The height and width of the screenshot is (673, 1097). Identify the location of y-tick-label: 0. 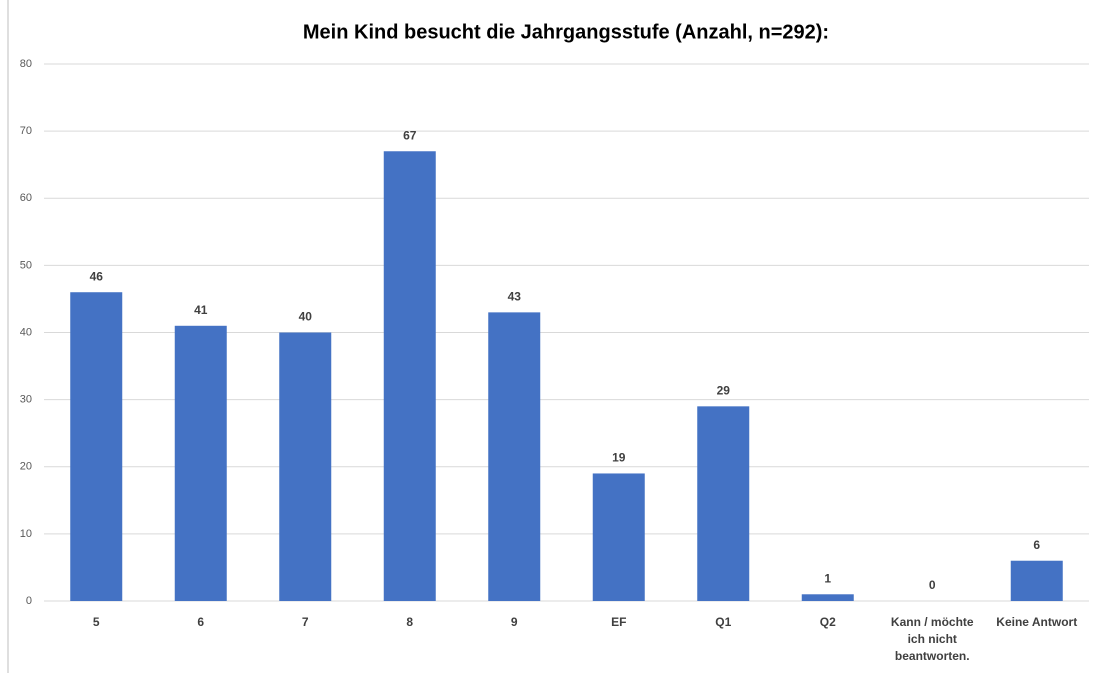
(29, 601).